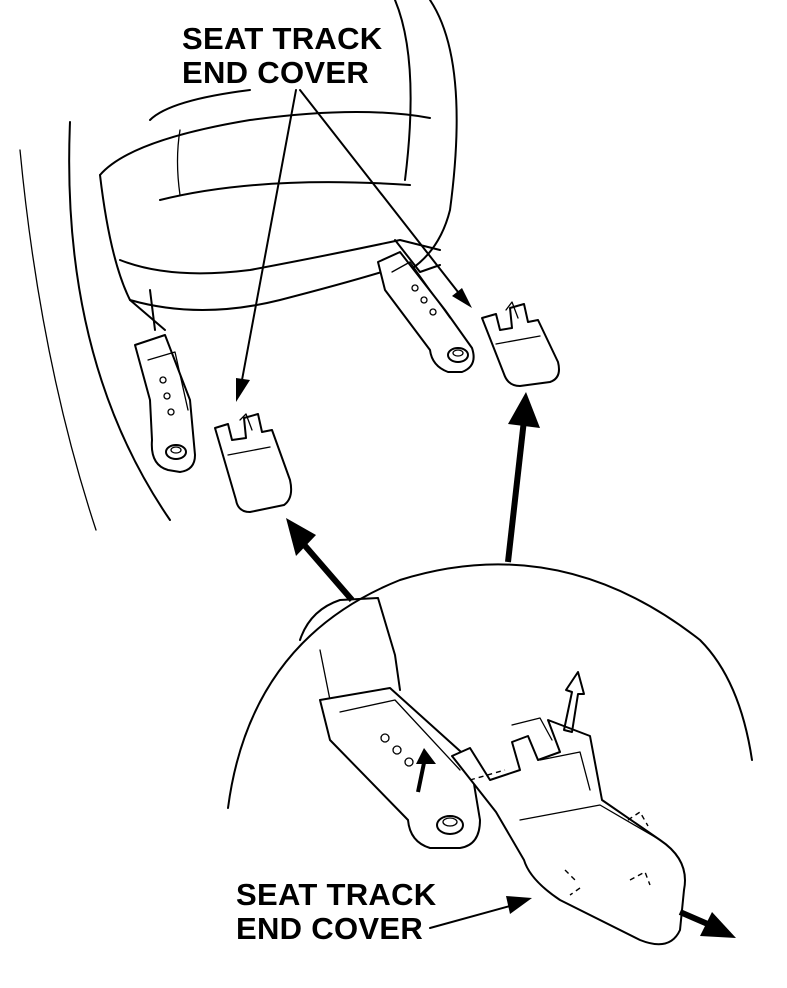  What do you see at coordinates (707, 923) in the screenshot?
I see `pull-out-arrow` at bounding box center [707, 923].